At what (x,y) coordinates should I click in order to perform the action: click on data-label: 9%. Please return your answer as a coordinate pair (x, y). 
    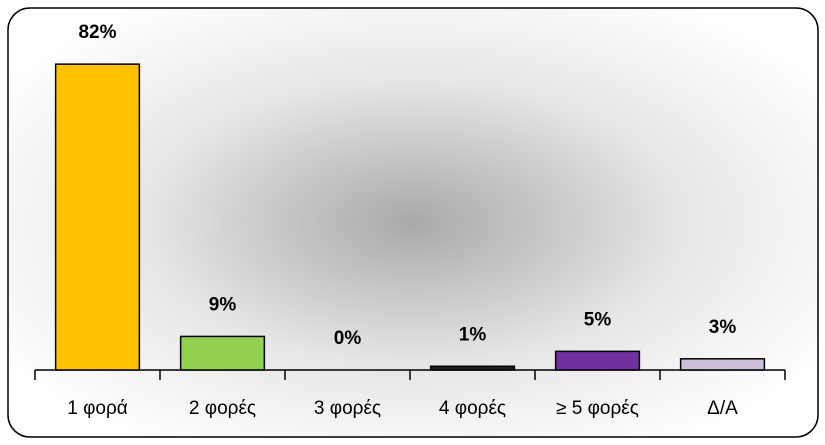
    Looking at the image, I should click on (223, 304).